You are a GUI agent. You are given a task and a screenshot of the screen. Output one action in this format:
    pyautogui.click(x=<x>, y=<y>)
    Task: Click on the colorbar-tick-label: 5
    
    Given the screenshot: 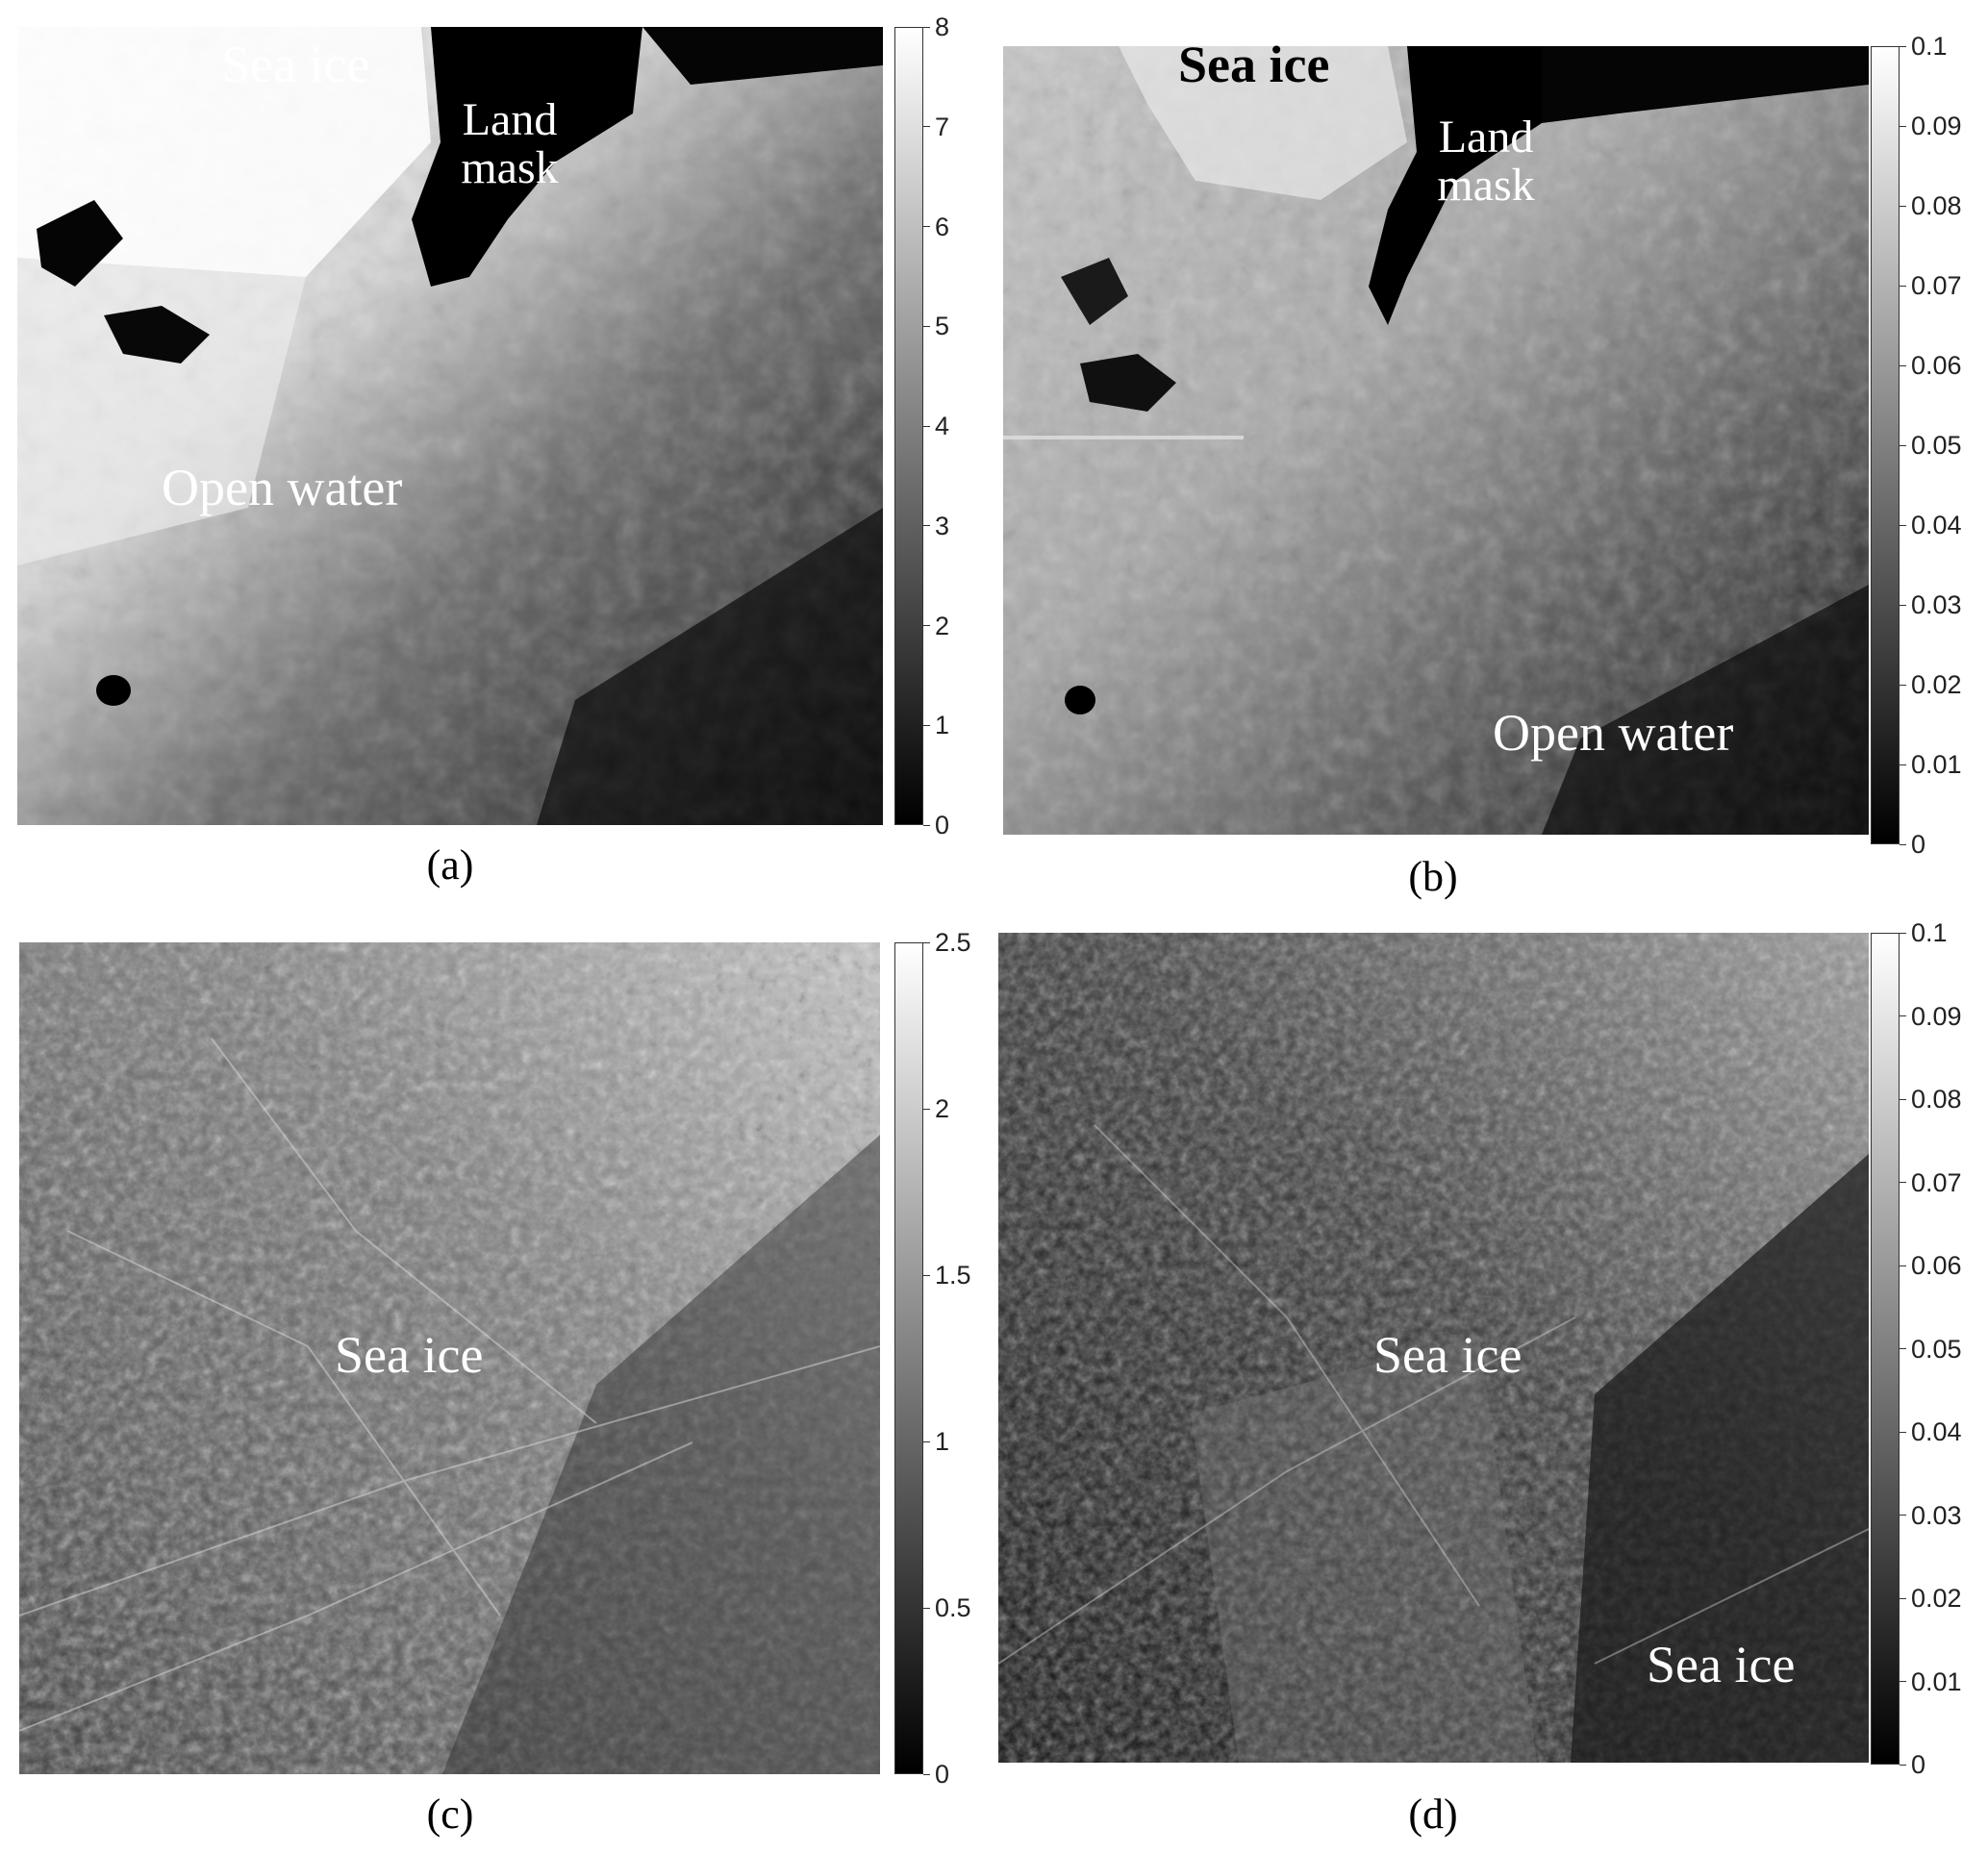 What is the action you would take?
    pyautogui.click(x=942, y=326)
    